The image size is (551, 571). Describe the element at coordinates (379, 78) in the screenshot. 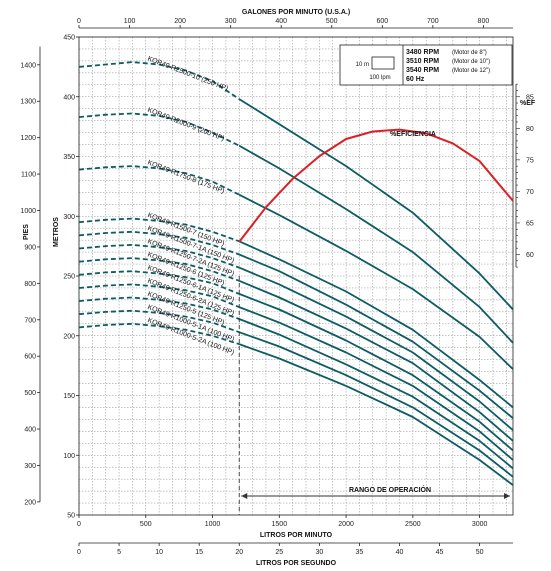

I see `legend-scale-horizontal: 100 lpm` at that location.